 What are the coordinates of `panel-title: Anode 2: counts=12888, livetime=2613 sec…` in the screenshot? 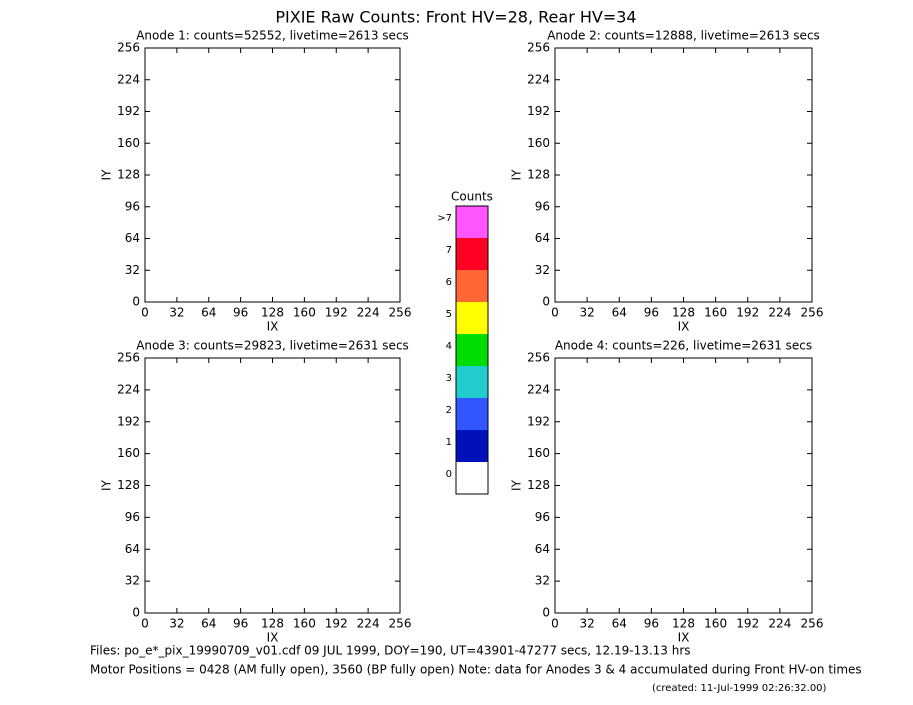 It's located at (683, 36).